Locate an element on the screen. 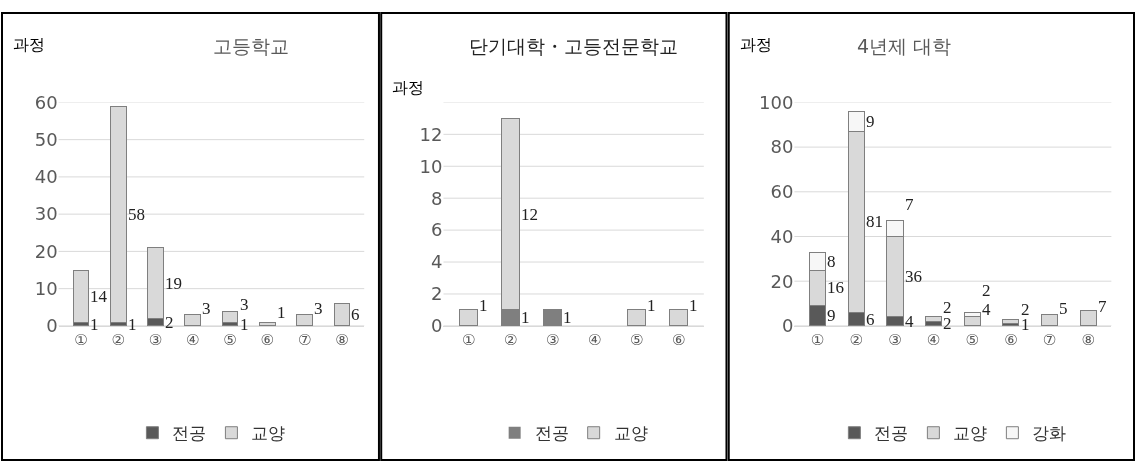  y-tick-label: 50 is located at coordinates (46, 139).